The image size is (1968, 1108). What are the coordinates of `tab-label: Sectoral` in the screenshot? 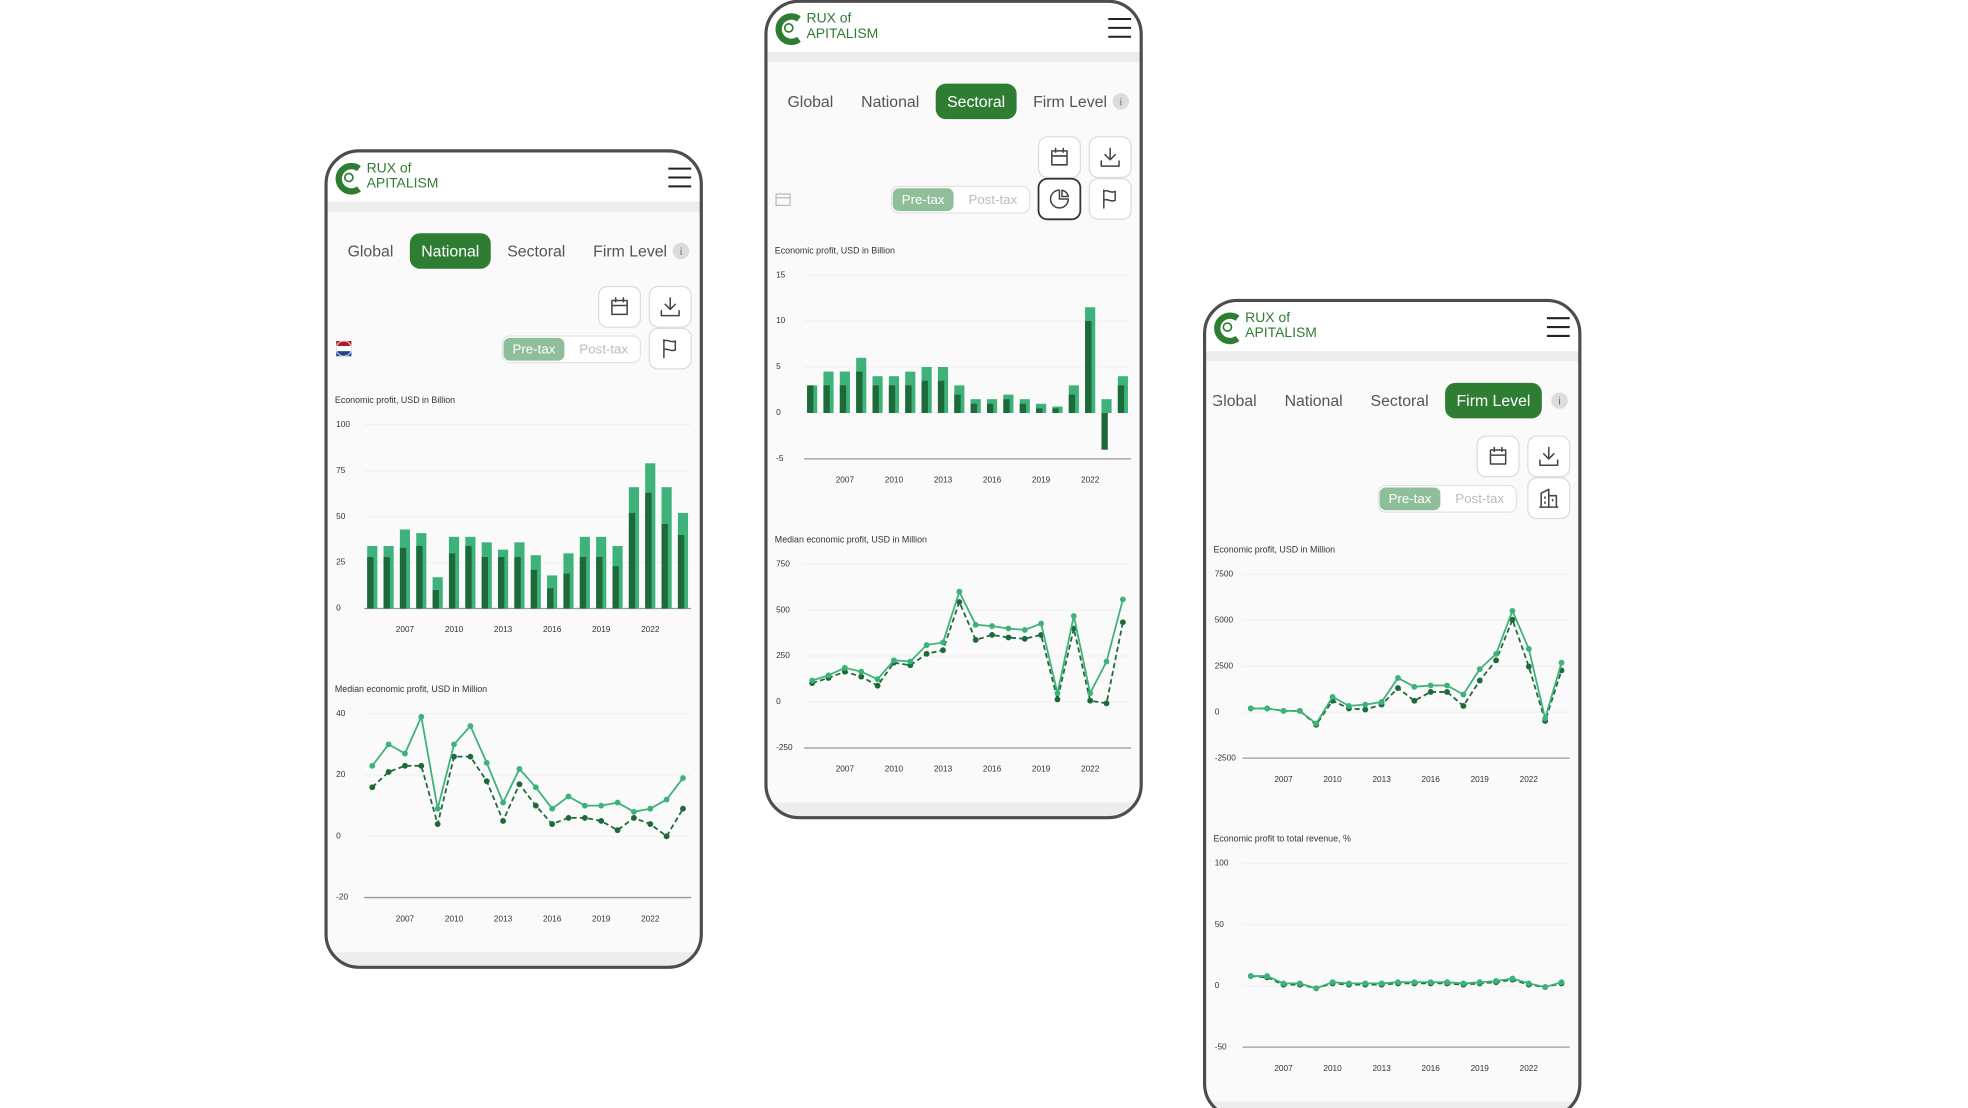 It's located at (1400, 401).